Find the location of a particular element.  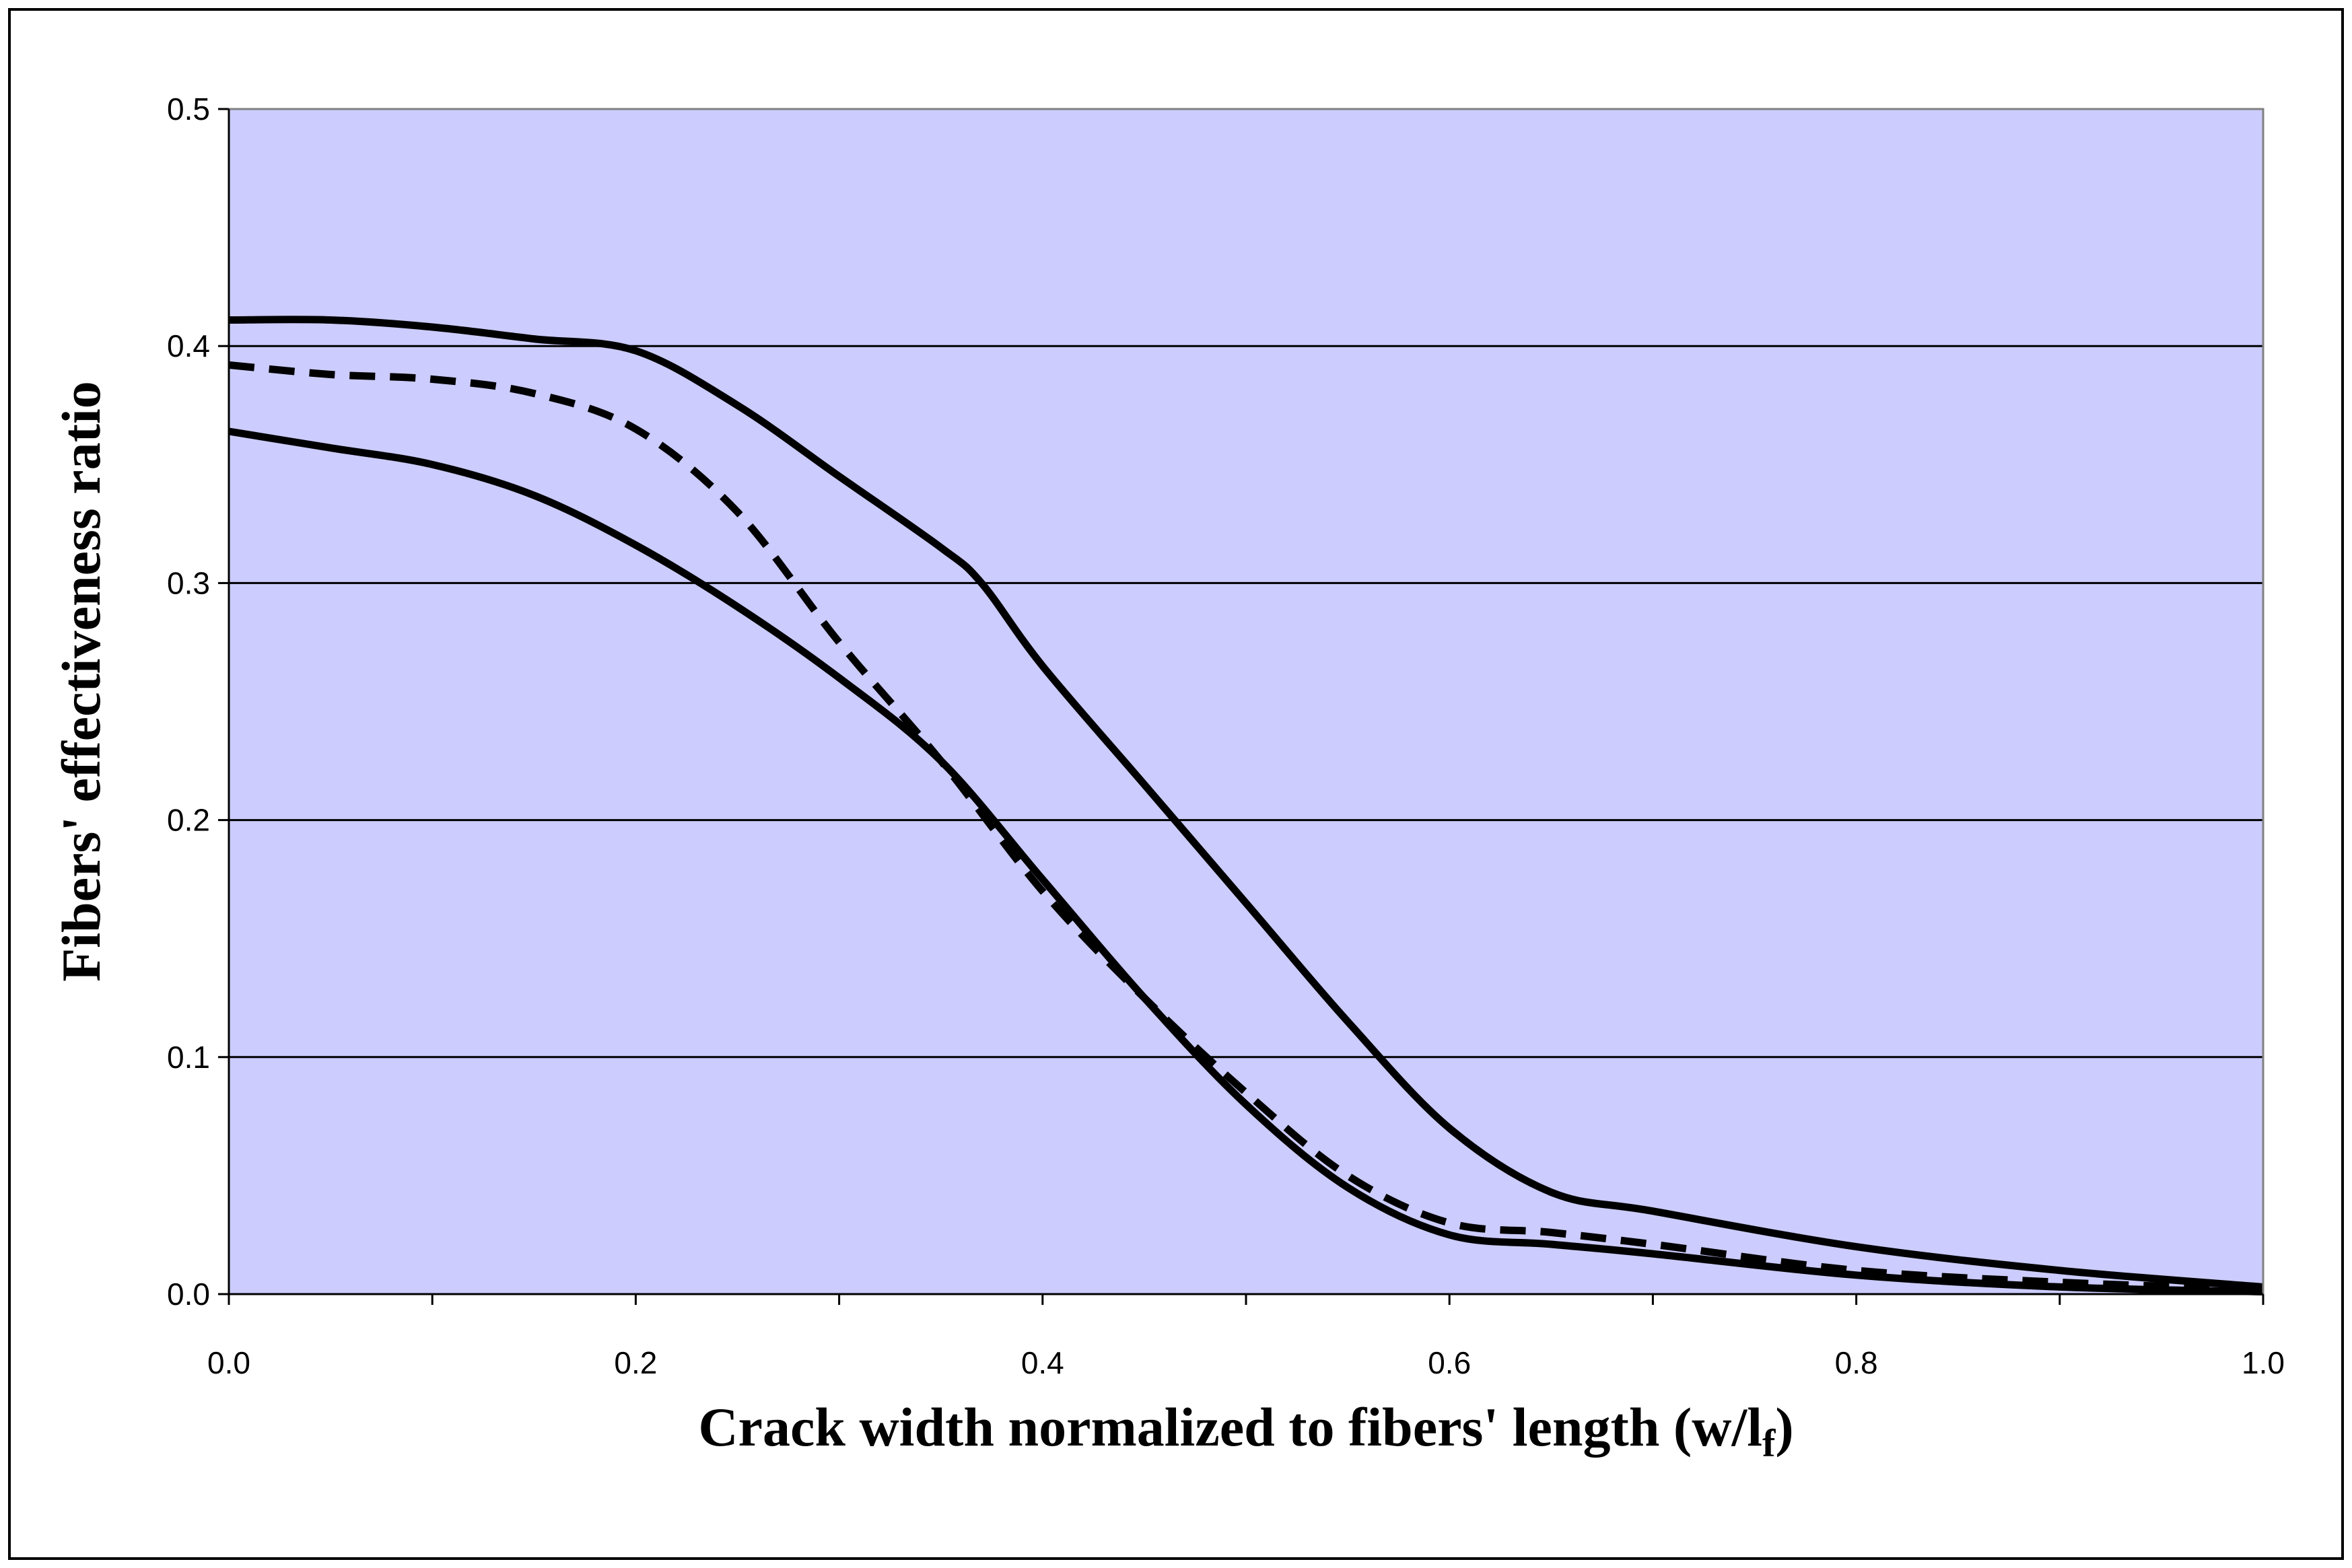

x-tick-label-5: 1.0 is located at coordinates (2263, 1363).